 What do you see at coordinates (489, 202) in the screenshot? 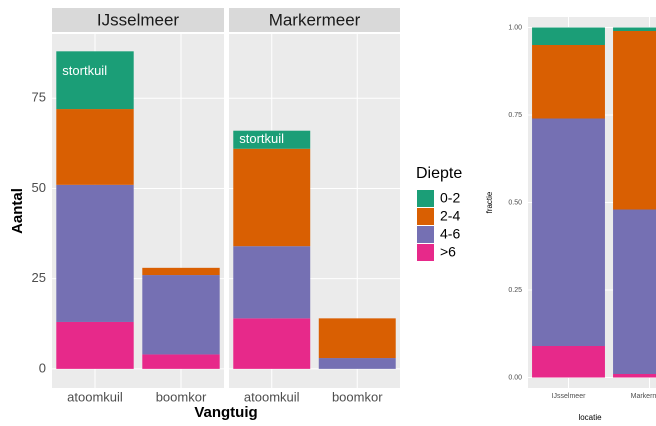
I see `y-axis-label: fractie` at bounding box center [489, 202].